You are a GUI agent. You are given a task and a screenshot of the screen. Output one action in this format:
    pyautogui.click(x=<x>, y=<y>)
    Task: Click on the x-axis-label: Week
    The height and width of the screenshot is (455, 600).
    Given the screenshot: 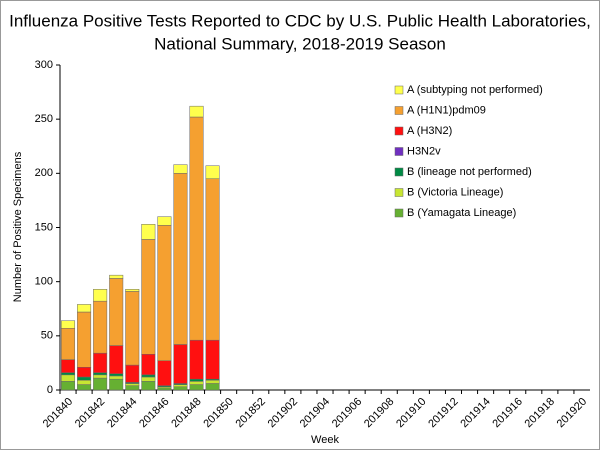 What is the action you would take?
    pyautogui.click(x=325, y=440)
    